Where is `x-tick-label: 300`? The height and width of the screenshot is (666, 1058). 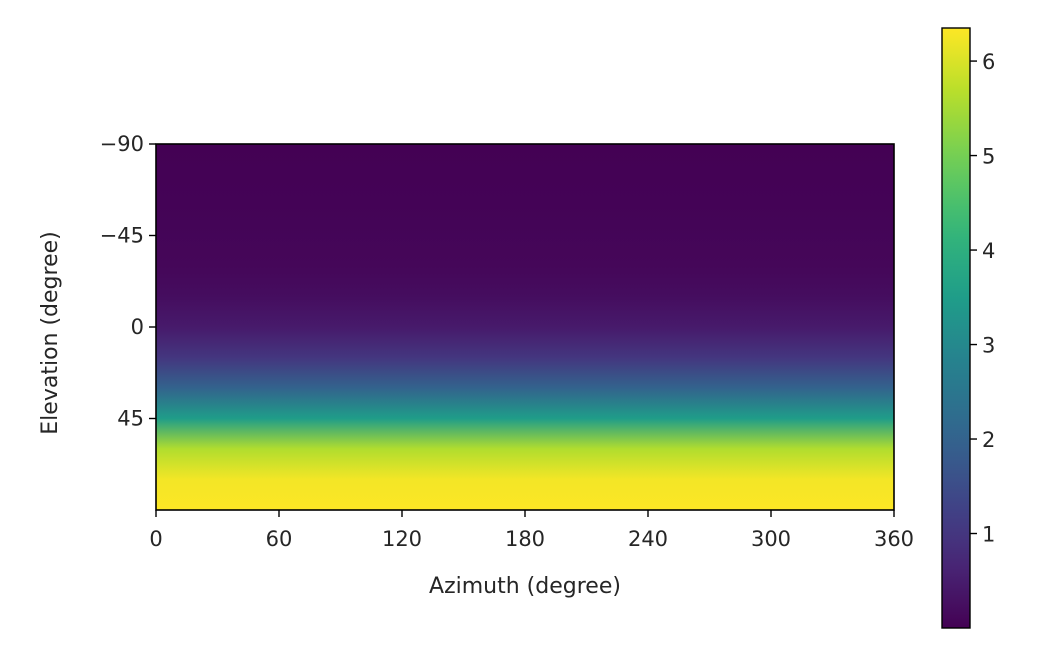
x-tick-label: 300 is located at coordinates (771, 539).